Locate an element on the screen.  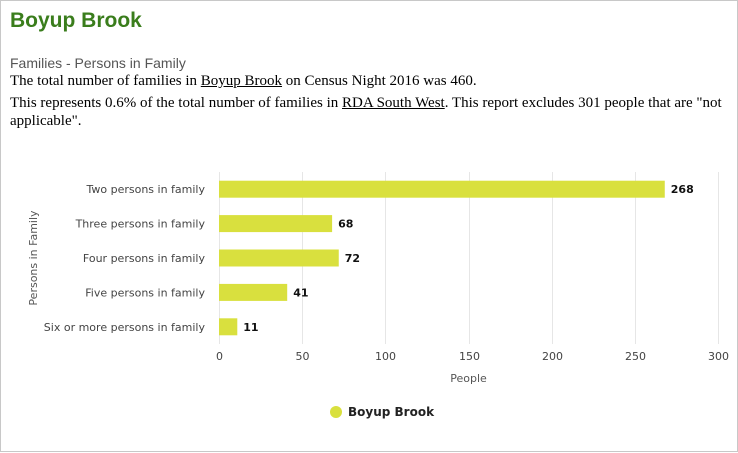
data-label: 268 is located at coordinates (682, 189).